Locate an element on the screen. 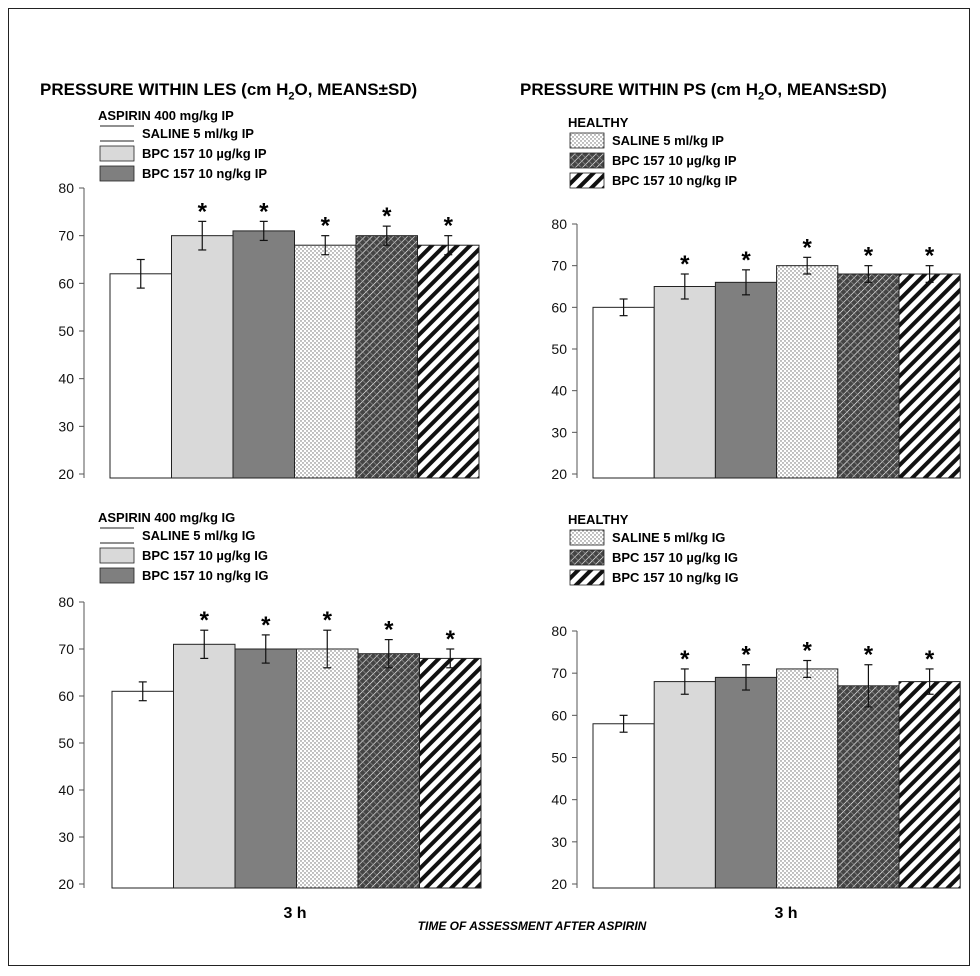 This screenshot has width=980, height=976. x-tick-left: 3 h is located at coordinates (294, 913).